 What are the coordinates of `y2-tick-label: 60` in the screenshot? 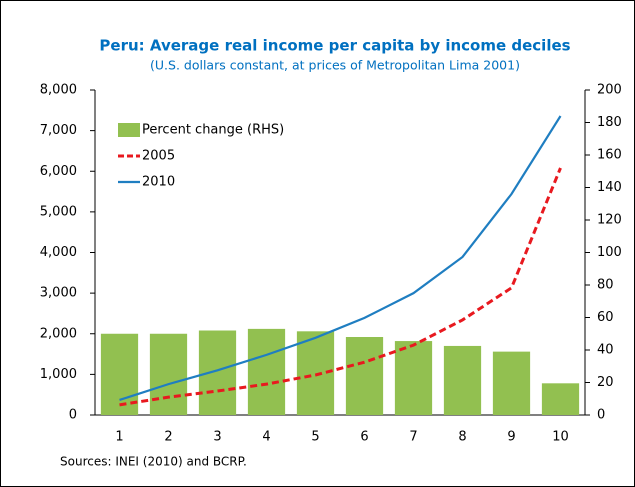 It's located at (605, 317).